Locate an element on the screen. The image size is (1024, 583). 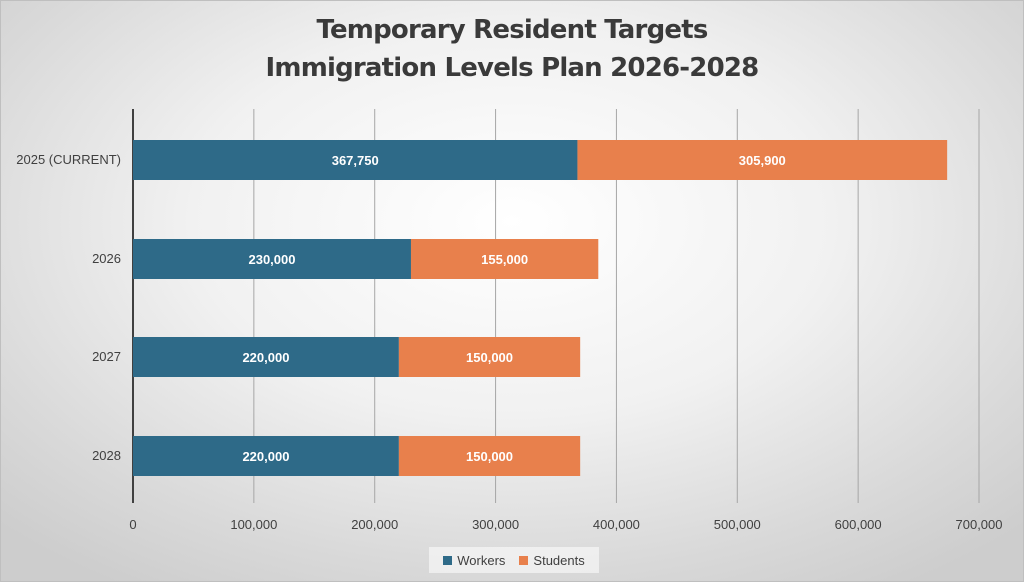
legend-swatch-students is located at coordinates (524, 560).